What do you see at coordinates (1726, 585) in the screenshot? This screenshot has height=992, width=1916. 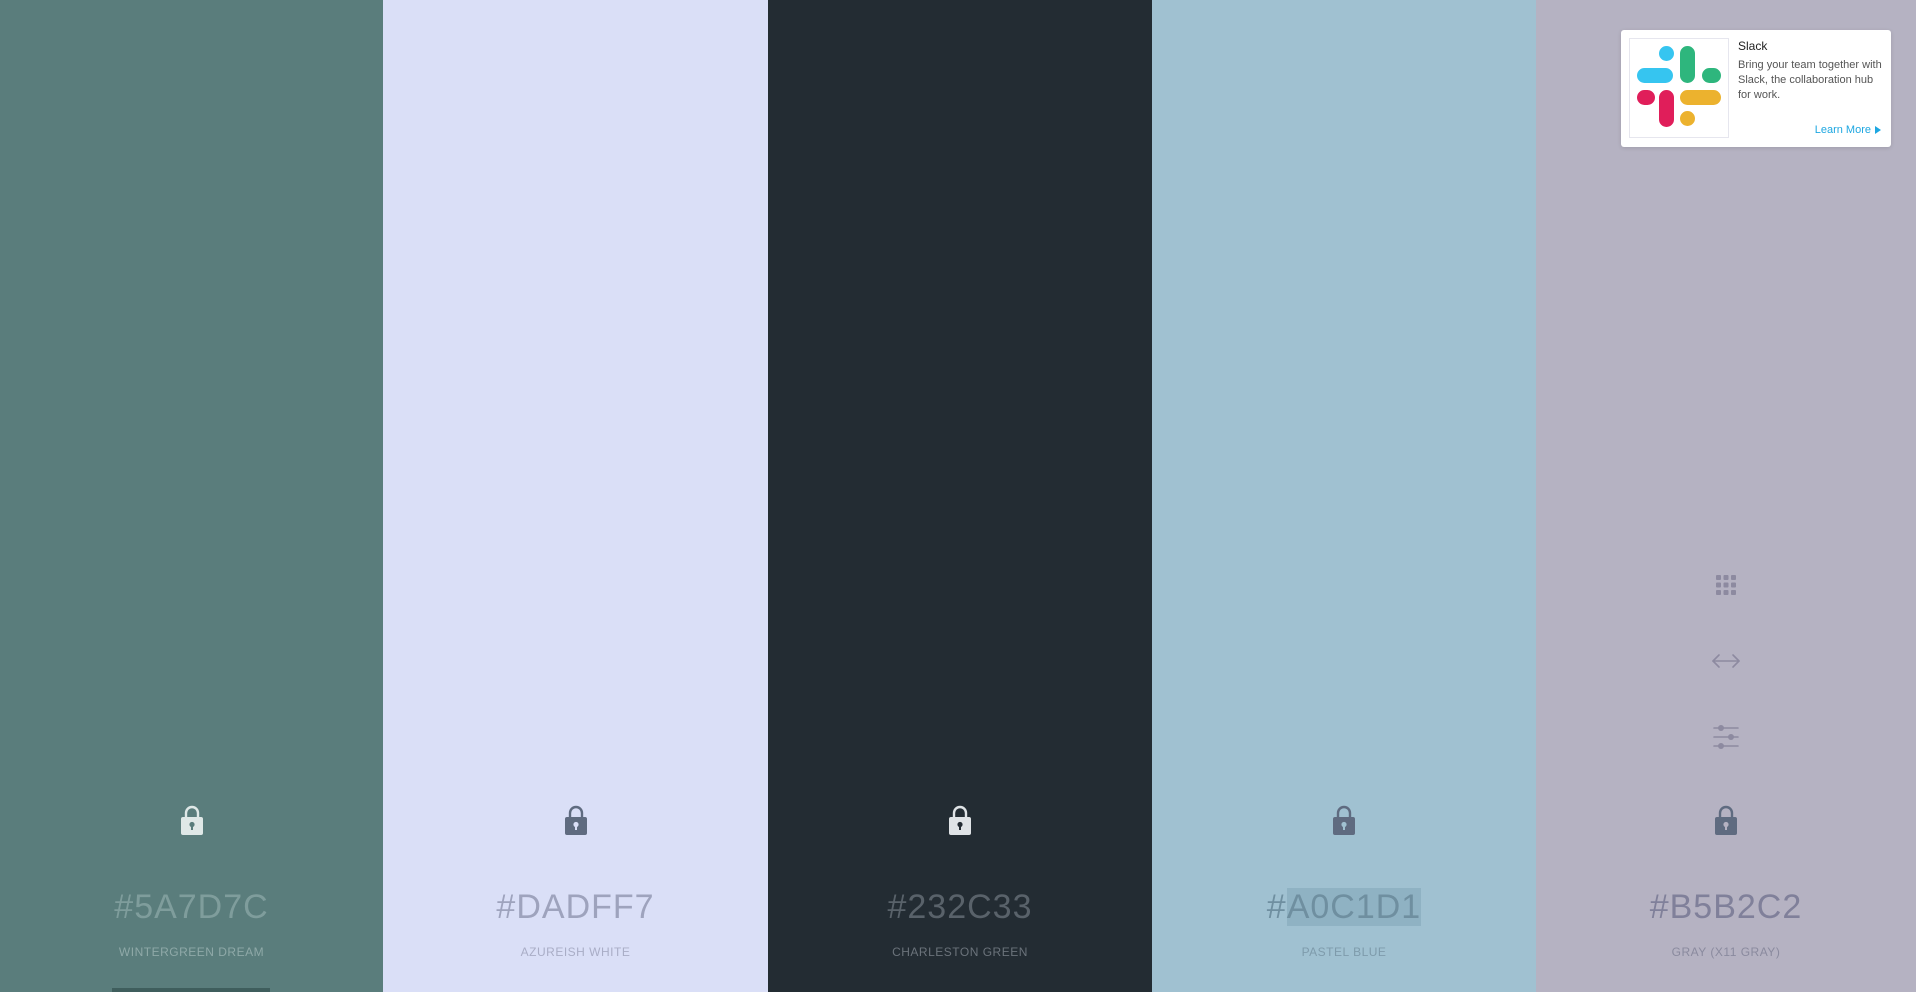 I see `grid-icon` at bounding box center [1726, 585].